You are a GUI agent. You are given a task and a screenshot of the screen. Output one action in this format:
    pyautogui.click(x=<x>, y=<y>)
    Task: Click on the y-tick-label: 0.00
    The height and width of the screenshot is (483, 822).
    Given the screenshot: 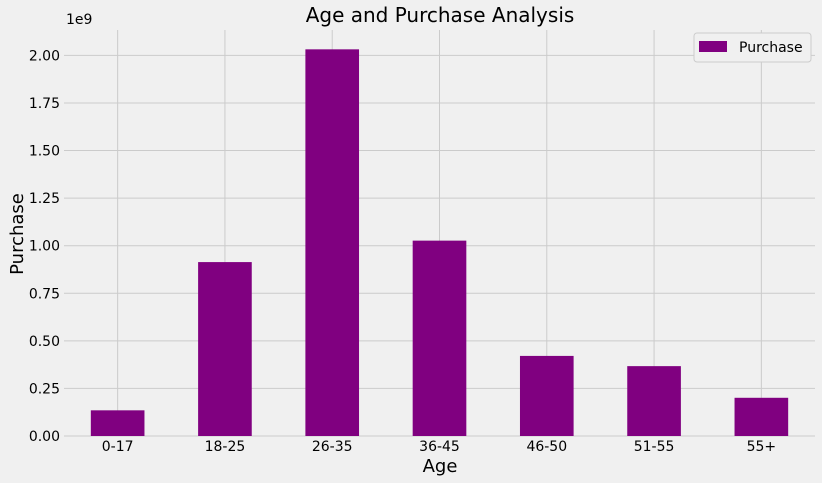 What is the action you would take?
    pyautogui.click(x=44, y=437)
    